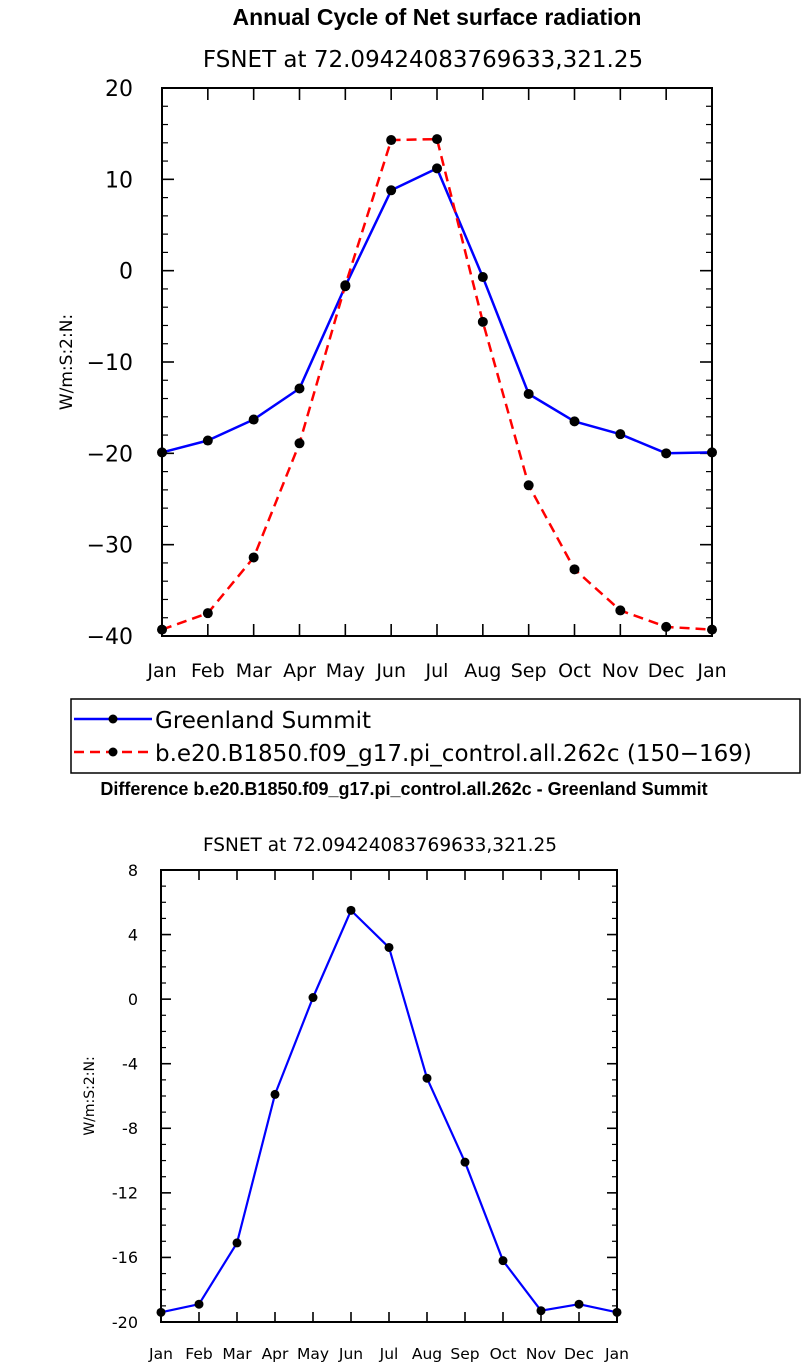 The height and width of the screenshot is (1368, 808). Describe the element at coordinates (125, 1193) in the screenshot. I see `y-tick-label: -12` at that location.